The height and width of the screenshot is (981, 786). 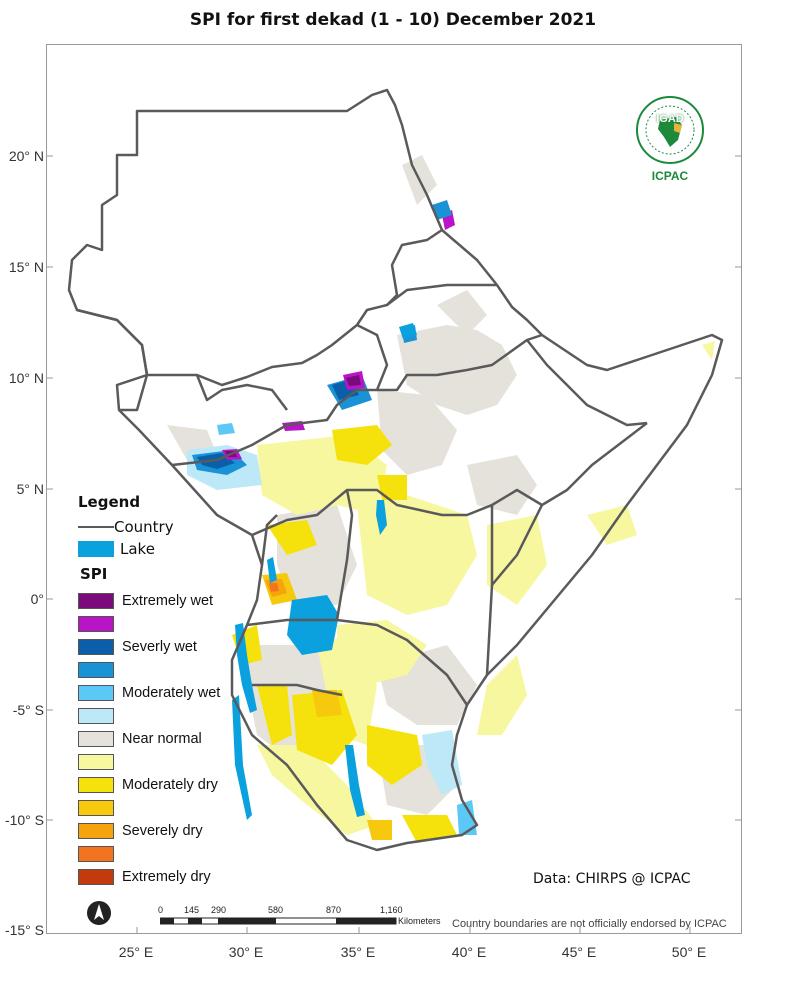 What do you see at coordinates (168, 600) in the screenshot?
I see `legend-class-label: Extremely wet` at bounding box center [168, 600].